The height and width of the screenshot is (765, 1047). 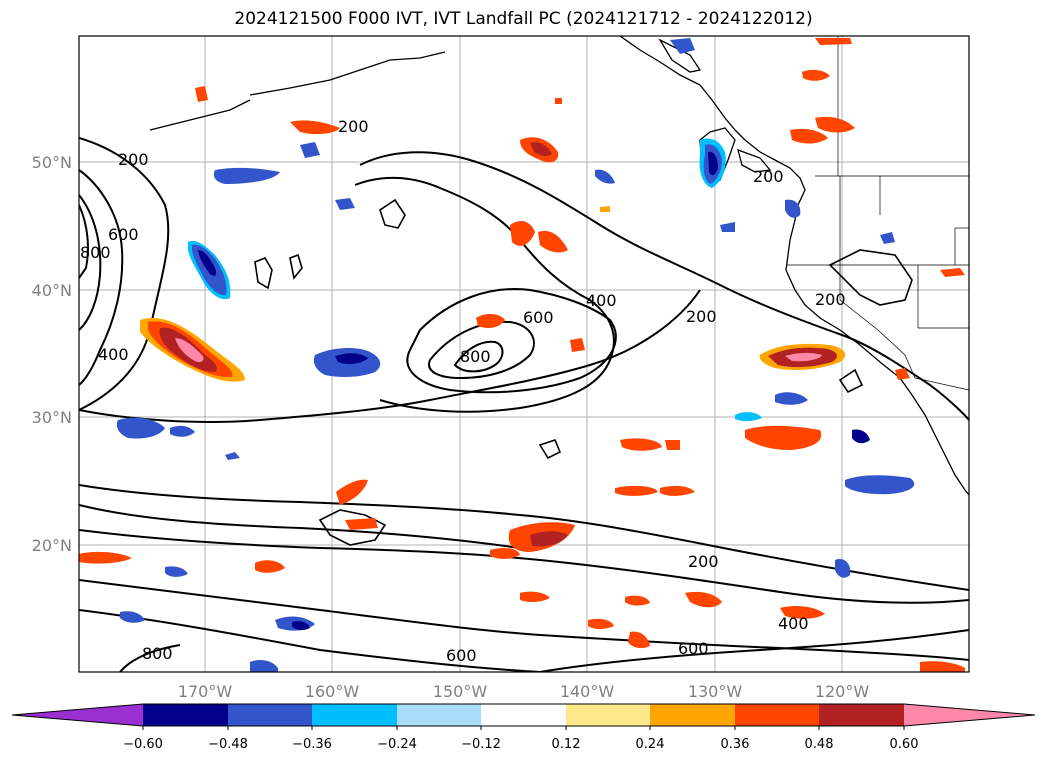 What do you see at coordinates (143, 744) in the screenshot?
I see `colorbar-tick-label: −0.60` at bounding box center [143, 744].